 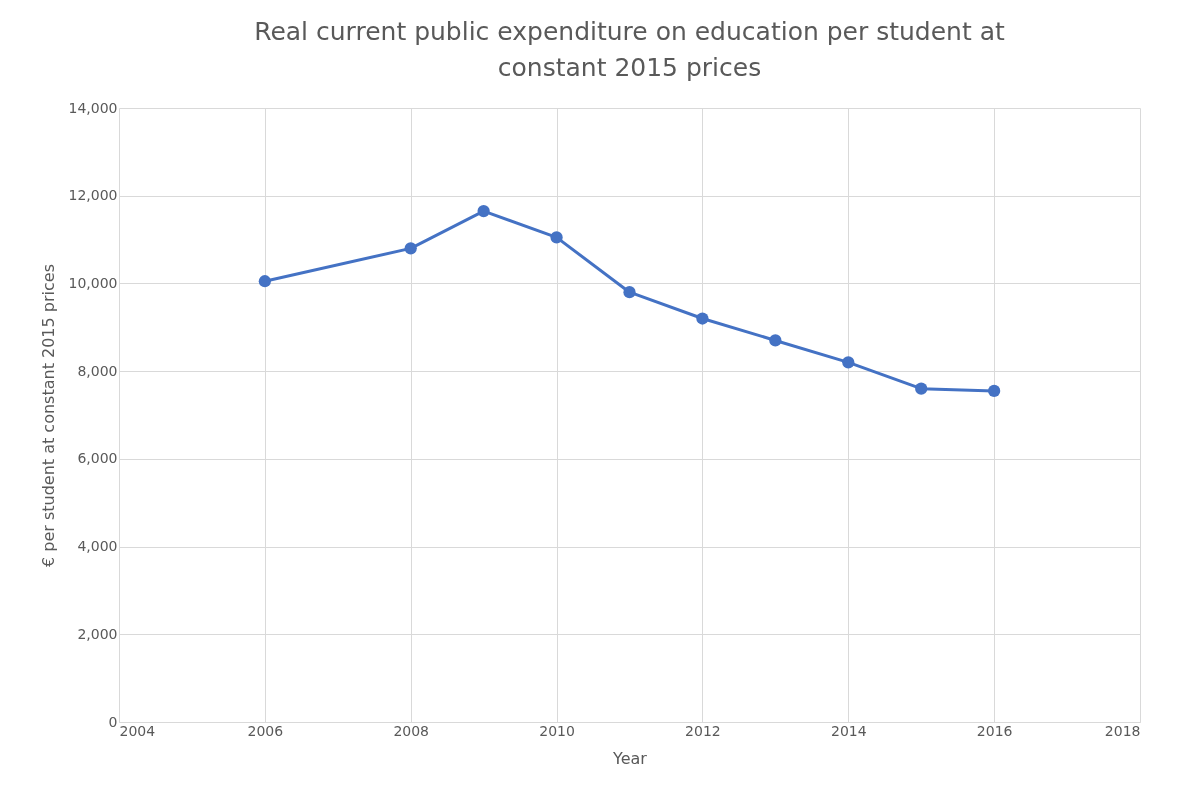 I want to click on x-tick-label: 2008, so click(x=411, y=730).